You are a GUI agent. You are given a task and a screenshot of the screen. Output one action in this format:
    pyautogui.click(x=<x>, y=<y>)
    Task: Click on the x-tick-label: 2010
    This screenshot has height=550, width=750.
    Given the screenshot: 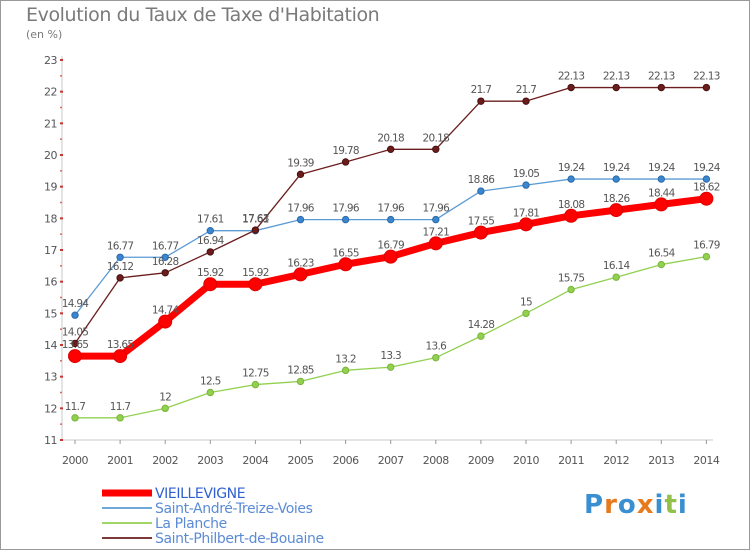 What is the action you would take?
    pyautogui.click(x=526, y=460)
    